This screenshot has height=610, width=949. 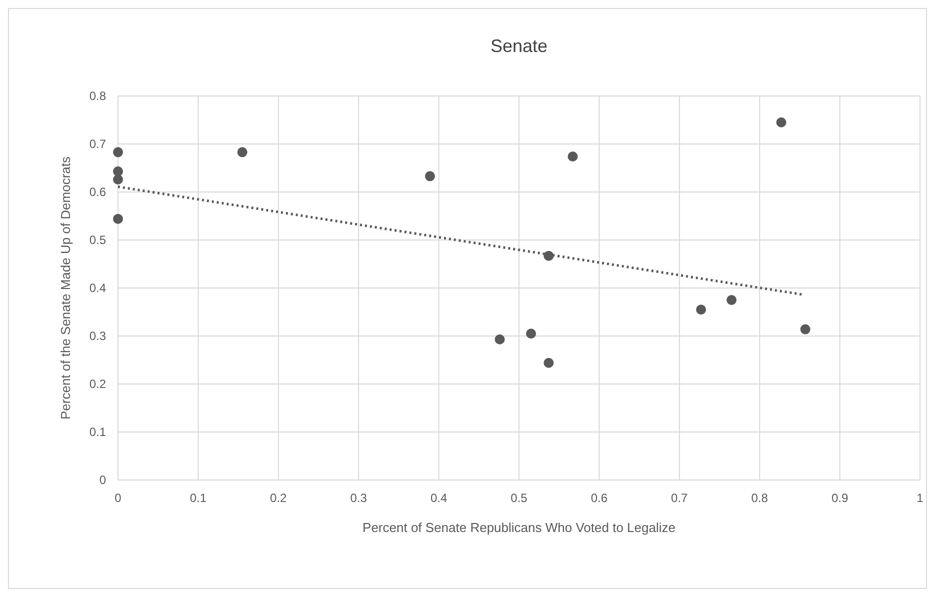 What do you see at coordinates (97, 288) in the screenshot?
I see `y-tick-label: 0.4` at bounding box center [97, 288].